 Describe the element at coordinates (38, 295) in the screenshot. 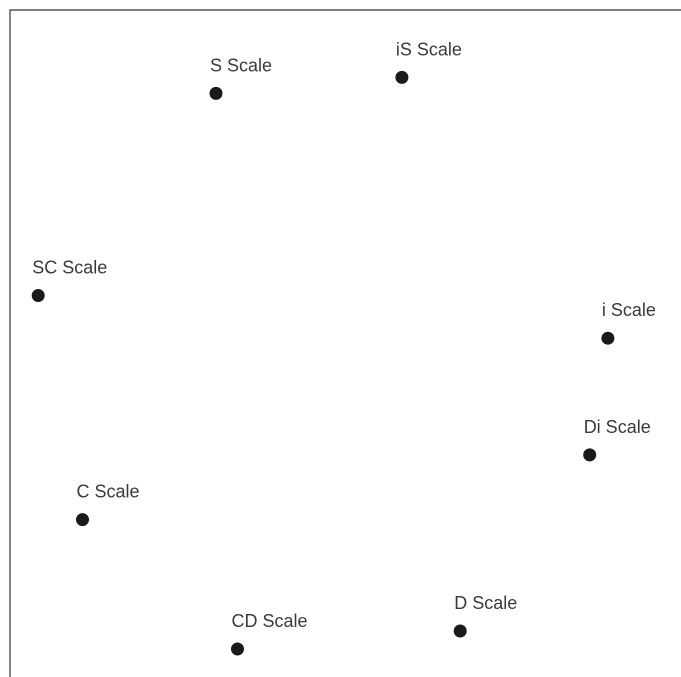

I see `point-sc-scale` at that location.